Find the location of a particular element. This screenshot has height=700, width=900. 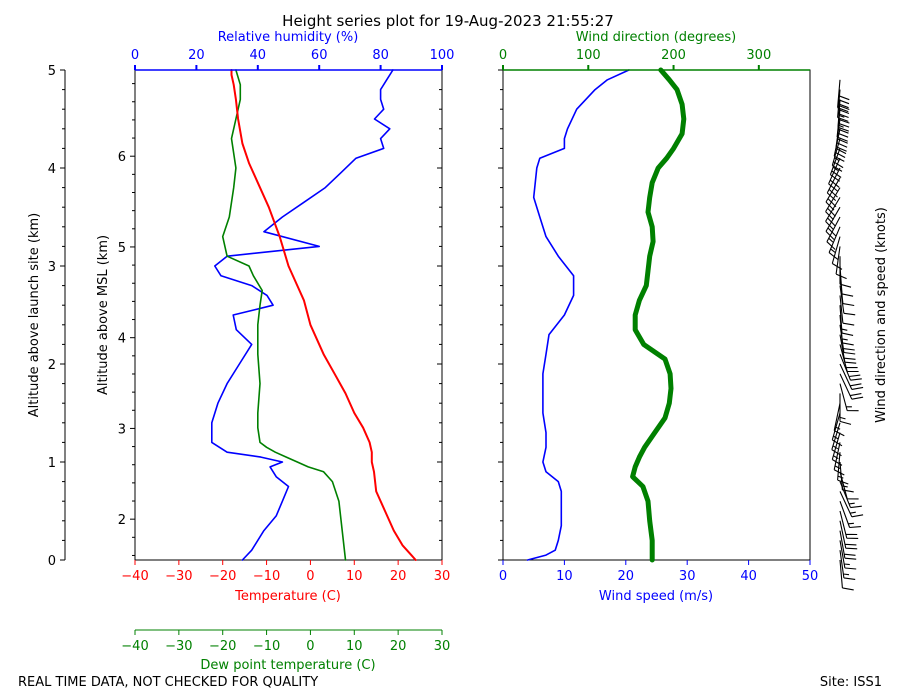

dewpoint-line is located at coordinates (284, 315).